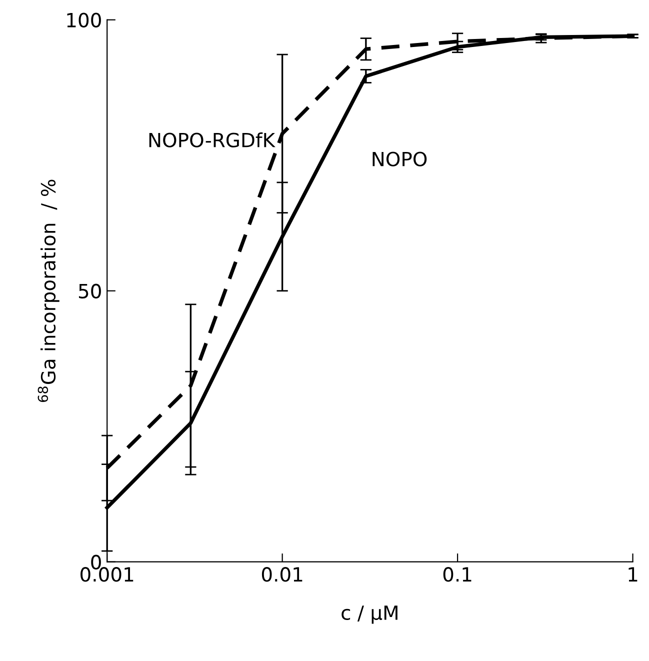 This screenshot has height=661, width=649. I want to click on x-tick-label: 0.1, so click(457, 574).